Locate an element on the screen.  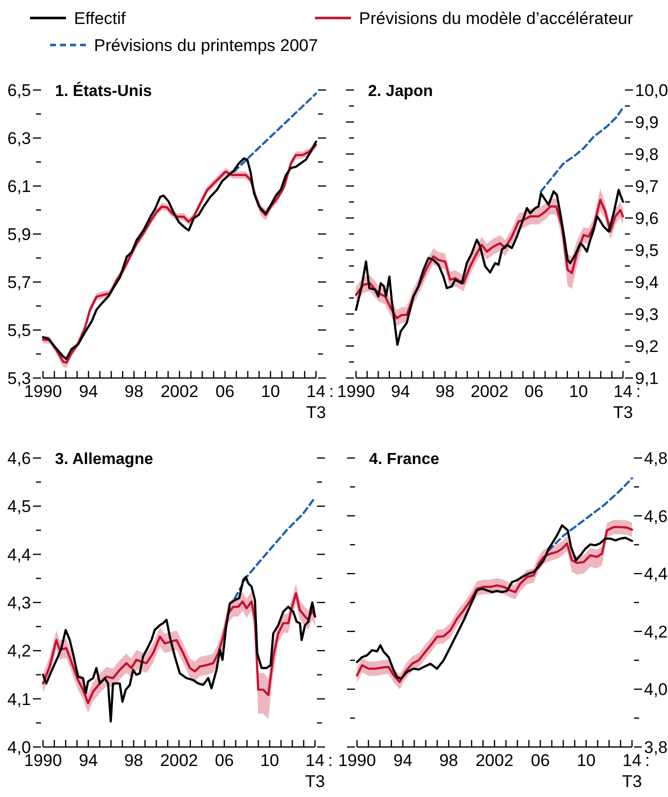
y2-tick-label: 9,1 is located at coordinates (647, 378).